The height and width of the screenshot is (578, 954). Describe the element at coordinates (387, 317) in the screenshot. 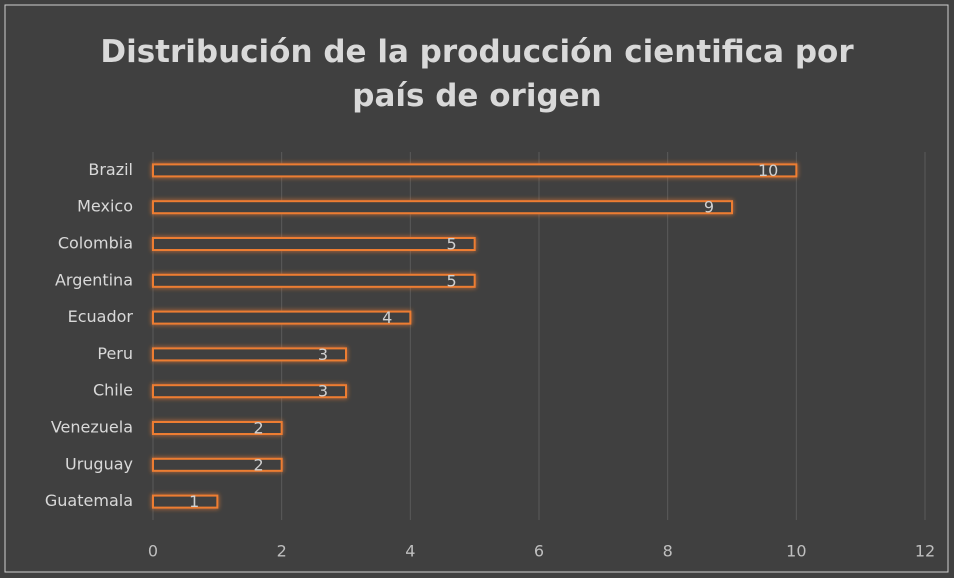

I see `data-label: 4` at that location.